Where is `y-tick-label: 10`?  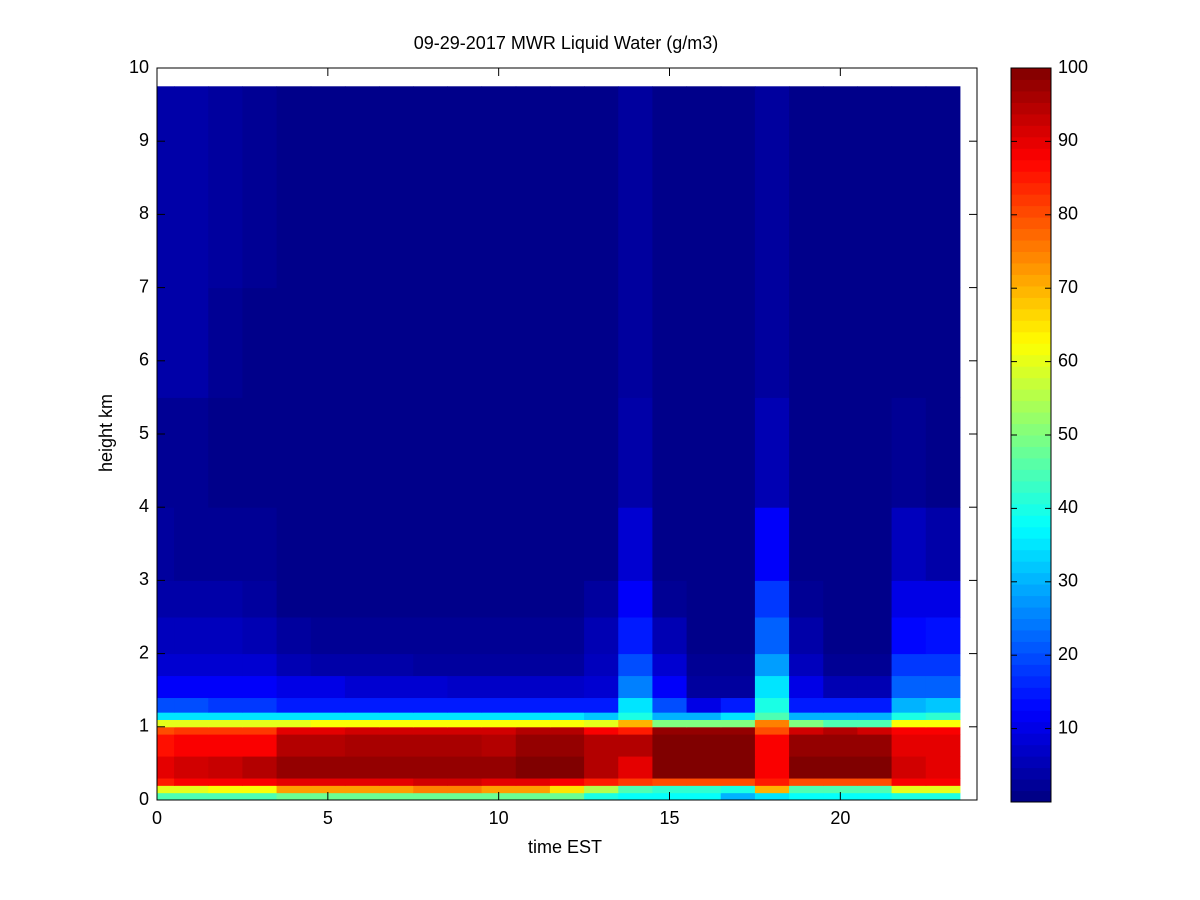 y-tick-label: 10 is located at coordinates (139, 67).